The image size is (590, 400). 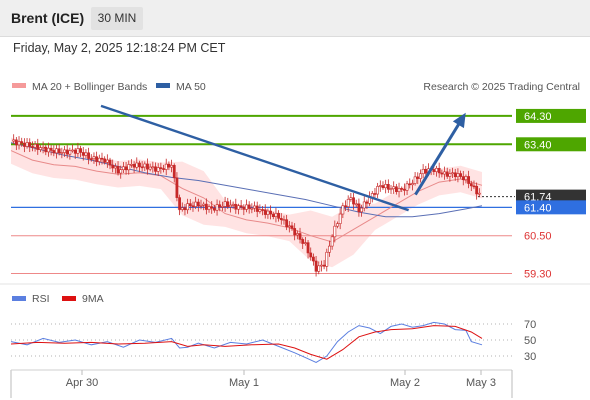 I want to click on x-tick-label-1: May 1, so click(x=244, y=383).